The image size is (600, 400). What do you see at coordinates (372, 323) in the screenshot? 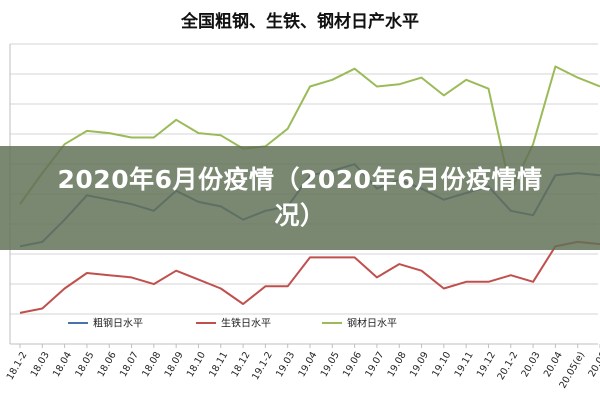
I see `legend-label-3: 钢材日水平` at bounding box center [372, 323].